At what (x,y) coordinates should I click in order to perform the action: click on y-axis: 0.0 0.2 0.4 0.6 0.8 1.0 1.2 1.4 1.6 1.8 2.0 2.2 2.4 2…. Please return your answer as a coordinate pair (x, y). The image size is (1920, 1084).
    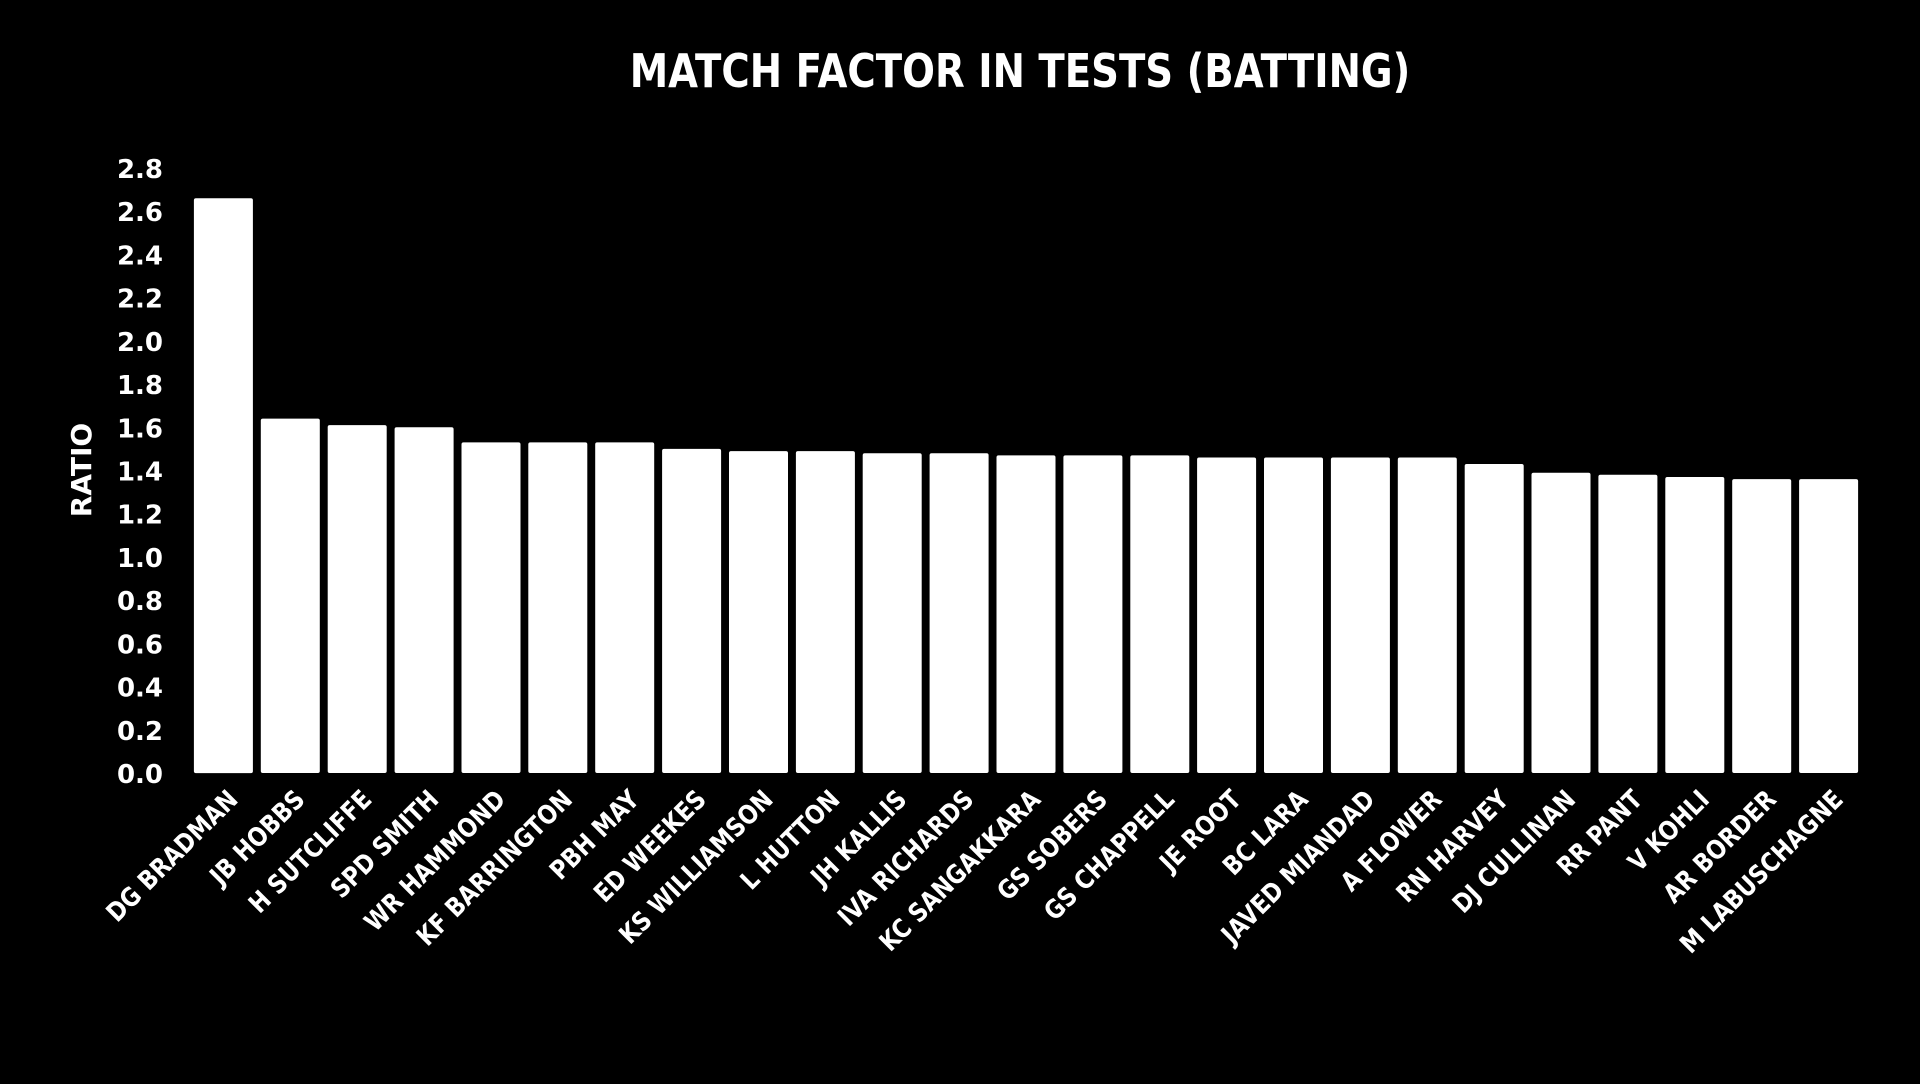
    Looking at the image, I should click on (140, 472).